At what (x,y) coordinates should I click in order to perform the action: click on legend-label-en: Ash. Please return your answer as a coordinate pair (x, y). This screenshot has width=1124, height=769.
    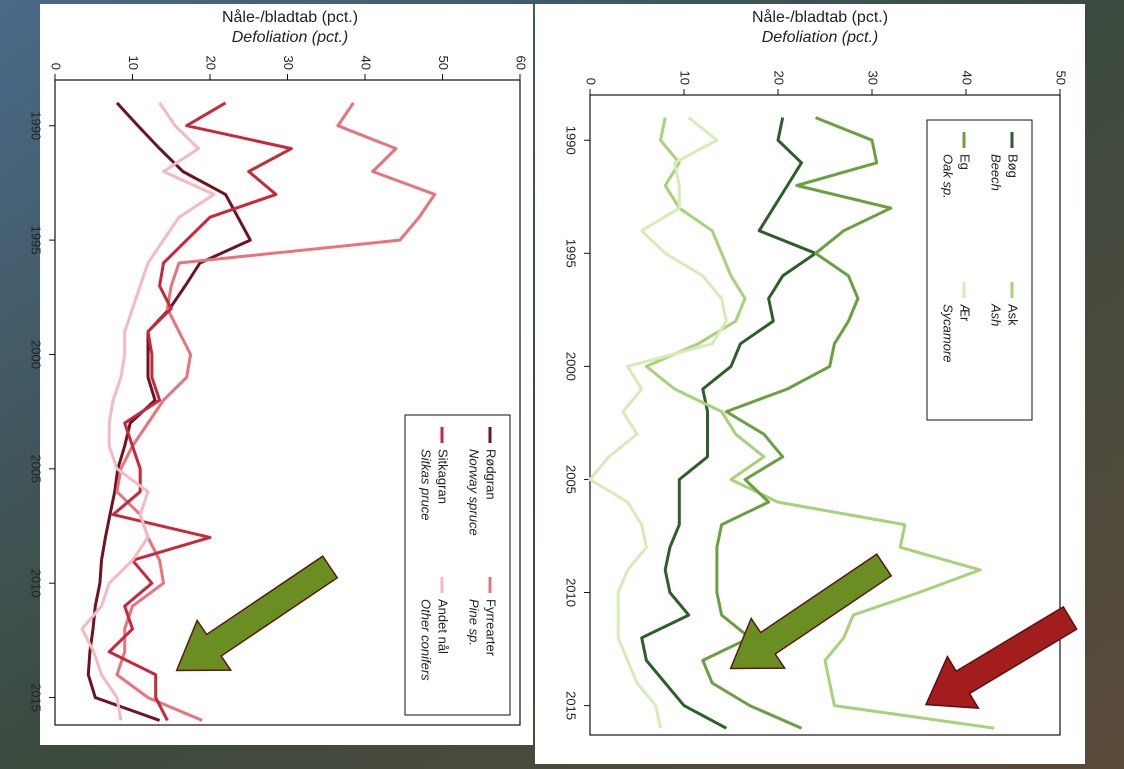
    Looking at the image, I should click on (996, 314).